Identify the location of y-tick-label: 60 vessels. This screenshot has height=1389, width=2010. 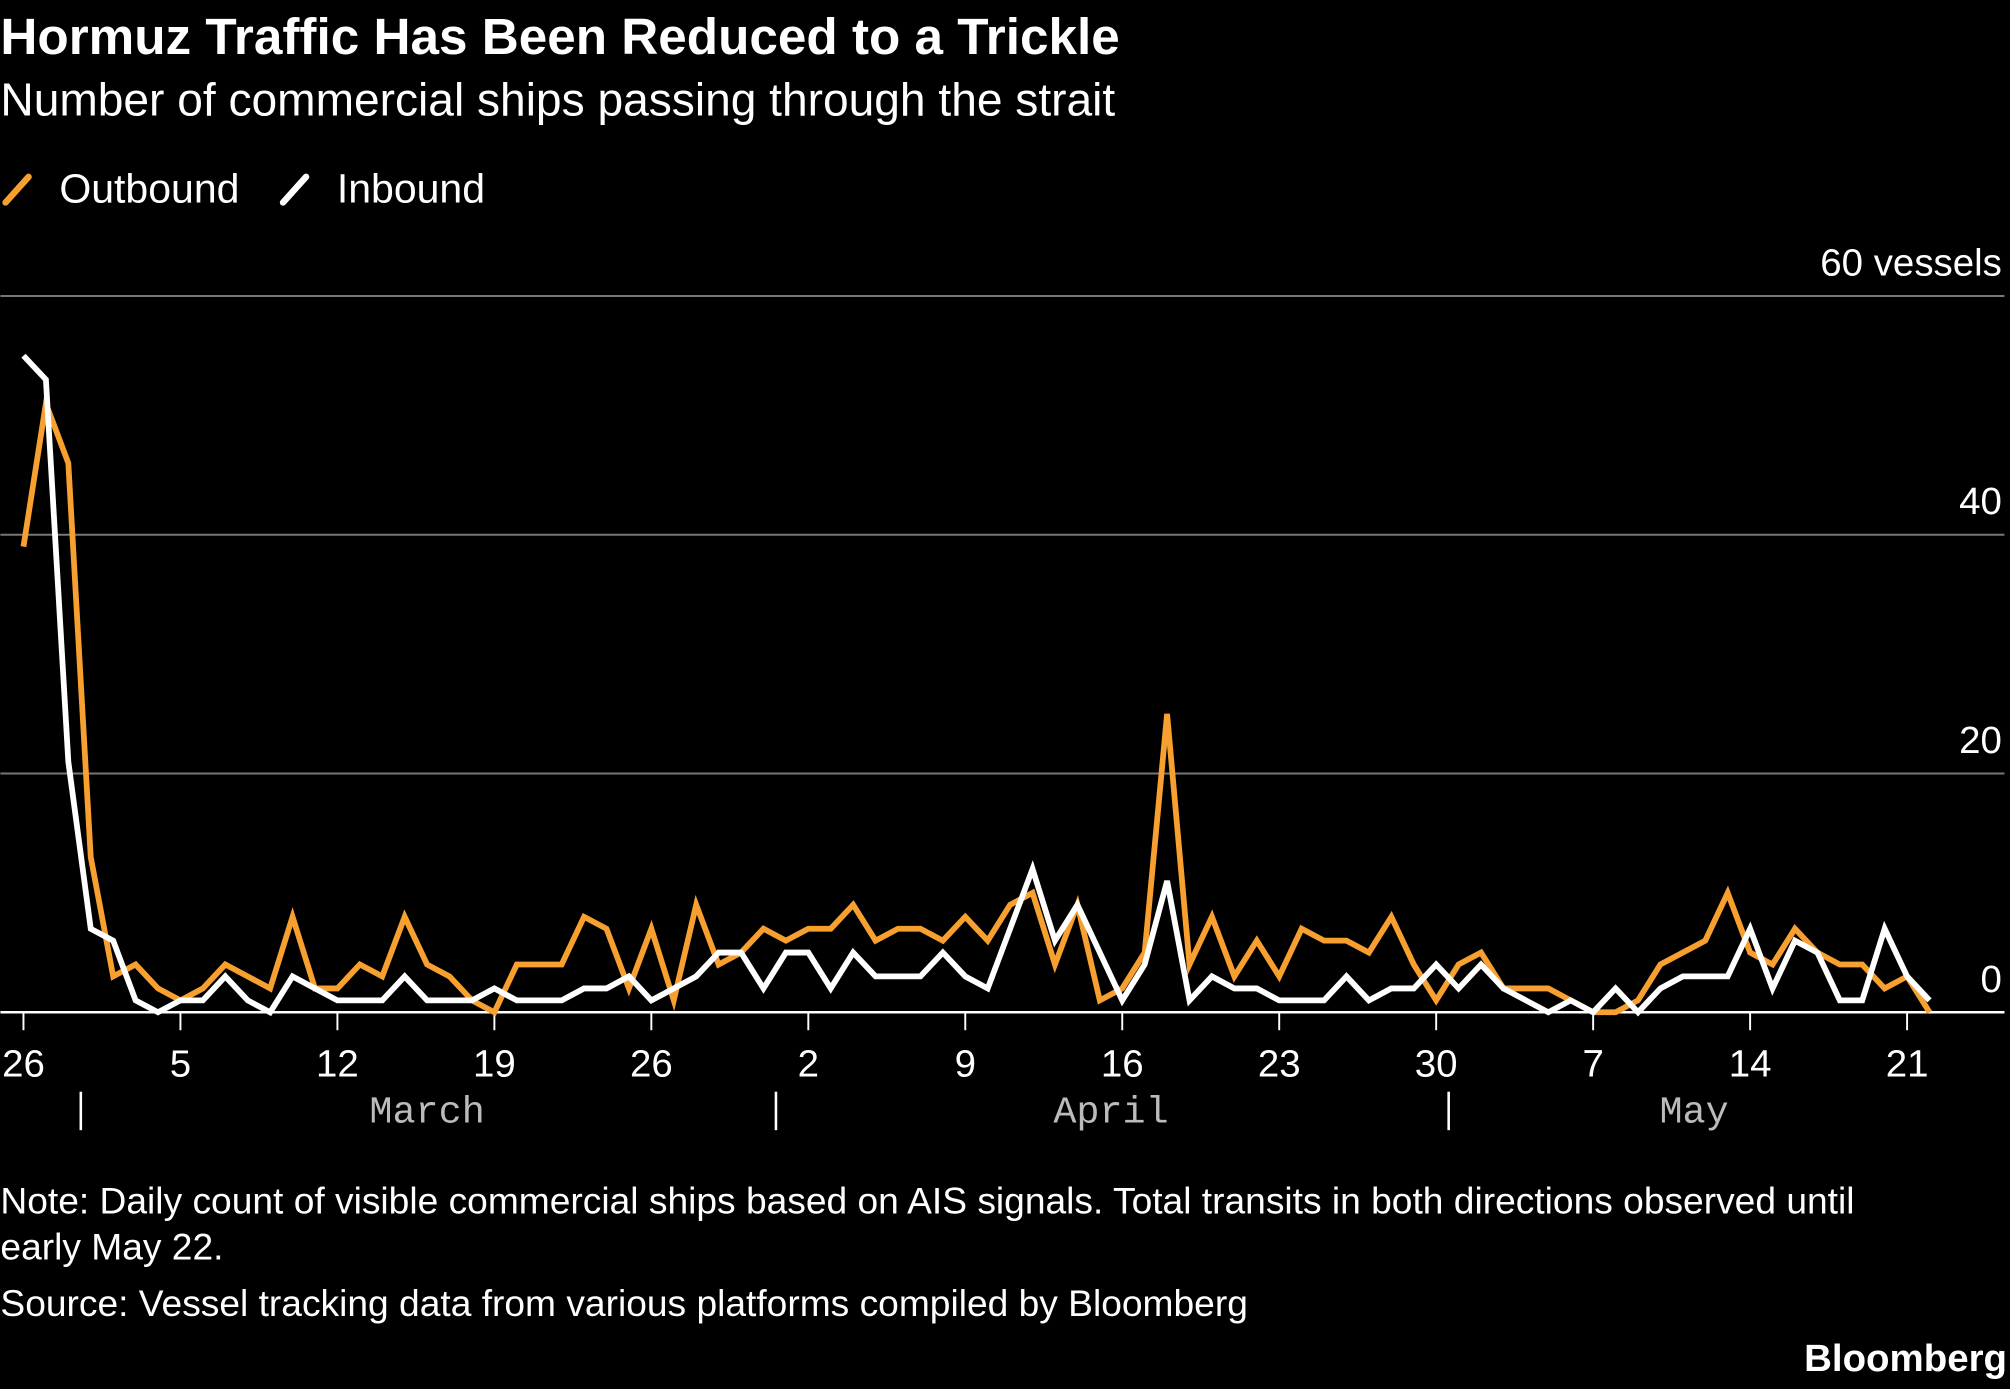
(1911, 262).